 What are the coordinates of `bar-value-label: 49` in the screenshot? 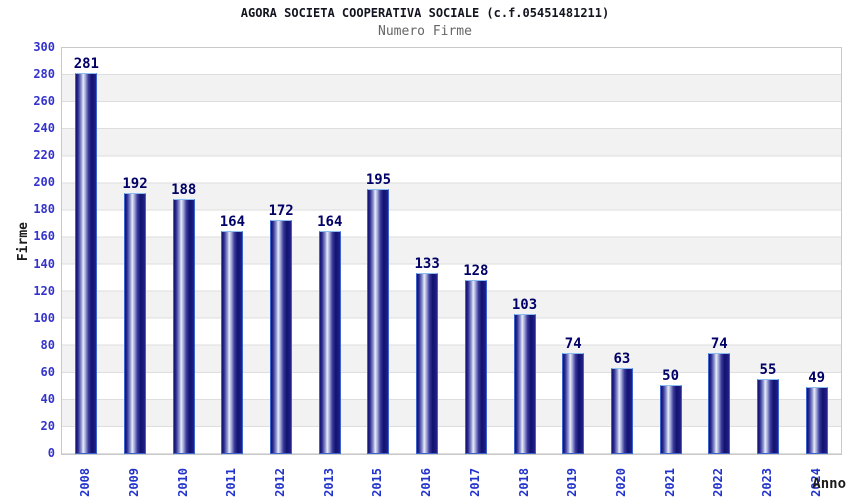 It's located at (817, 378).